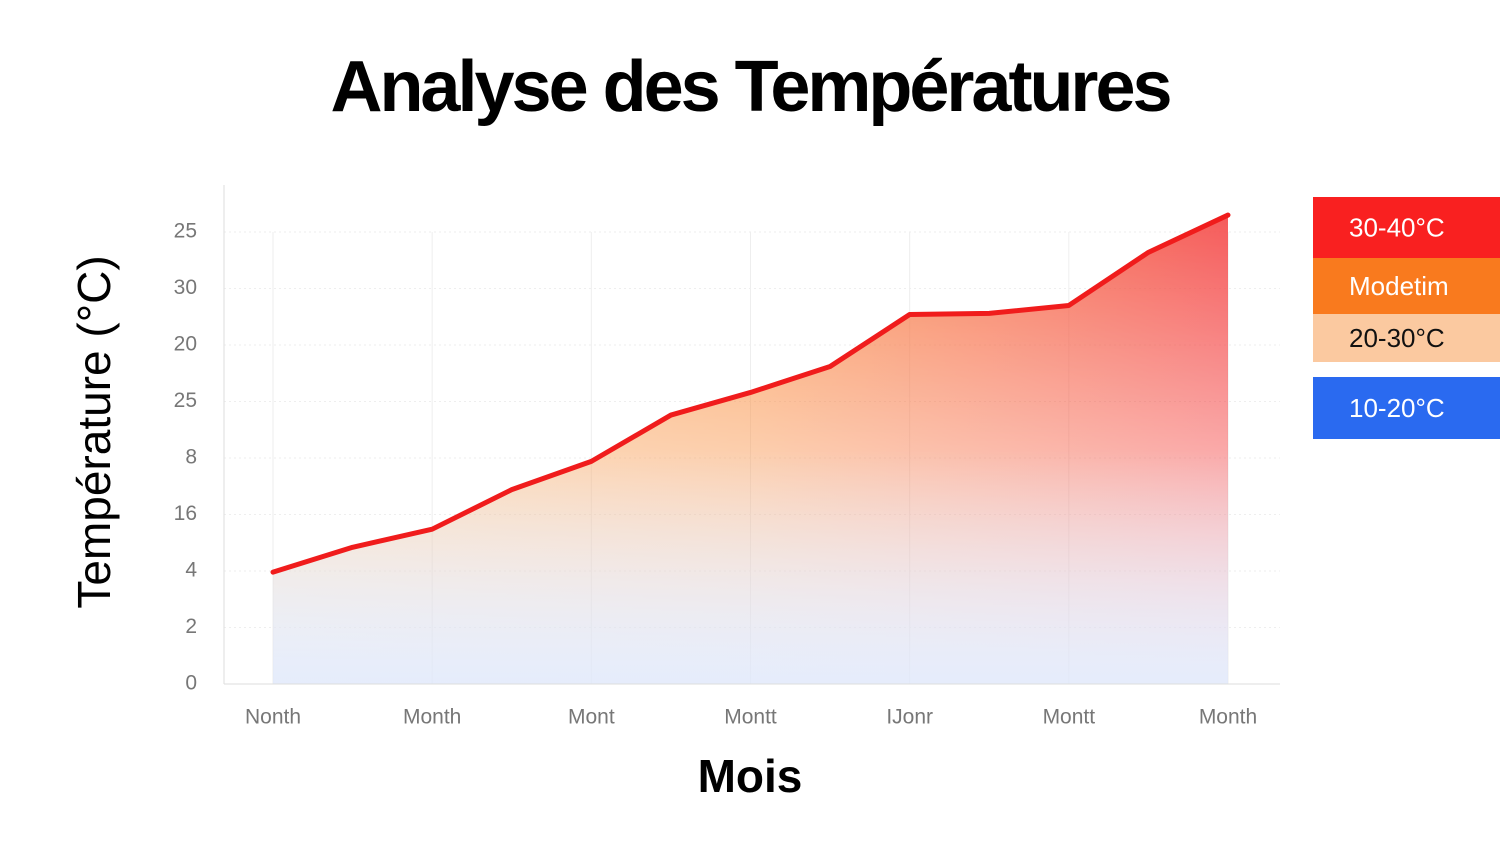  What do you see at coordinates (750, 87) in the screenshot?
I see `chart-title: Analyse des Températures` at bounding box center [750, 87].